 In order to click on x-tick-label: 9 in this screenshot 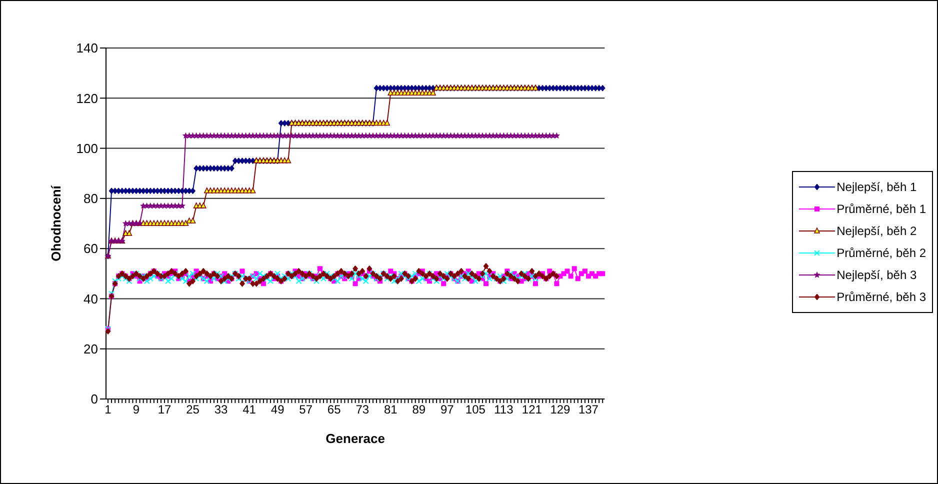, I will do `click(136, 409)`.